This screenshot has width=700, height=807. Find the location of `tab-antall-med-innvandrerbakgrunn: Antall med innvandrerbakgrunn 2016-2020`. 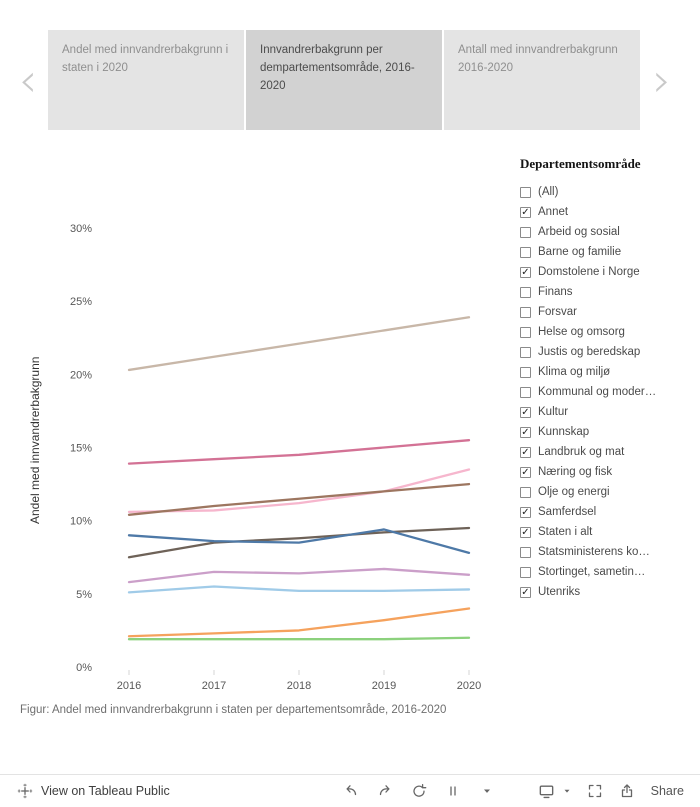

tab-antall-med-innvandrerbakgrunn: Antall med innvandrerbakgrunn 2016-2020 is located at coordinates (542, 80).